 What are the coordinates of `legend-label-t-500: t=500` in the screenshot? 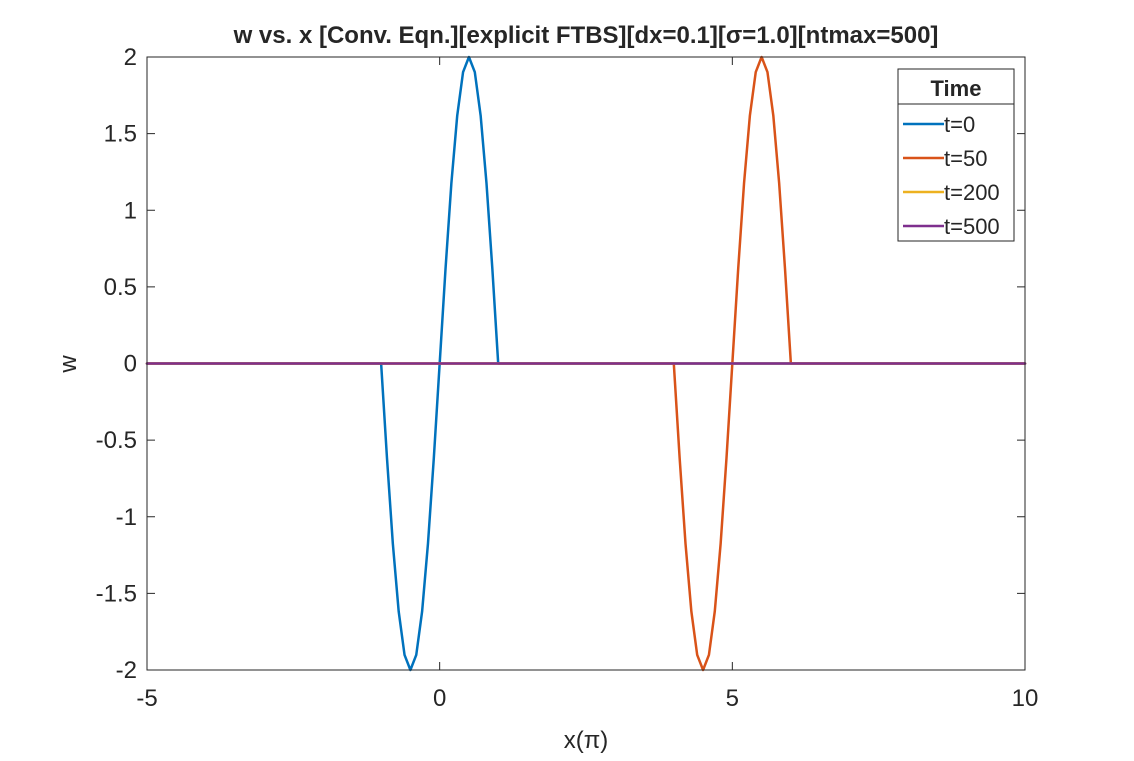 It's located at (972, 226).